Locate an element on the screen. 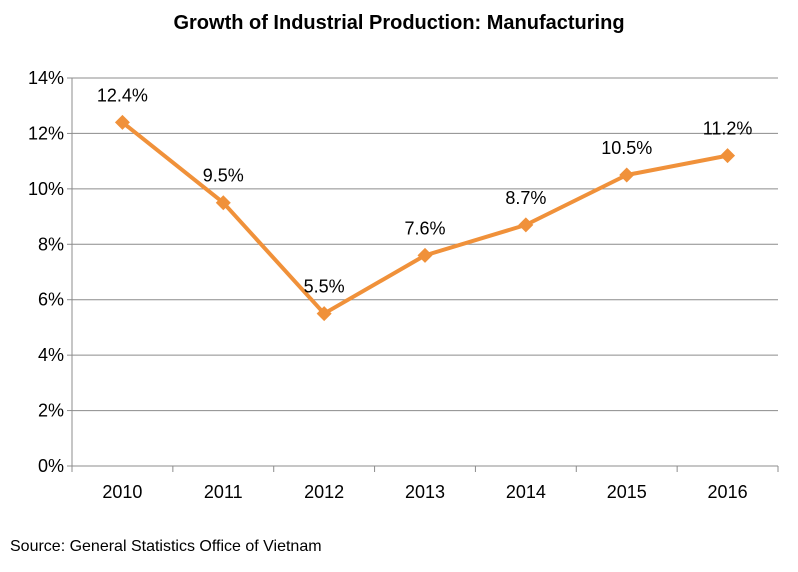 The width and height of the screenshot is (798, 572). y-tick-label: 0% is located at coordinates (51, 466).